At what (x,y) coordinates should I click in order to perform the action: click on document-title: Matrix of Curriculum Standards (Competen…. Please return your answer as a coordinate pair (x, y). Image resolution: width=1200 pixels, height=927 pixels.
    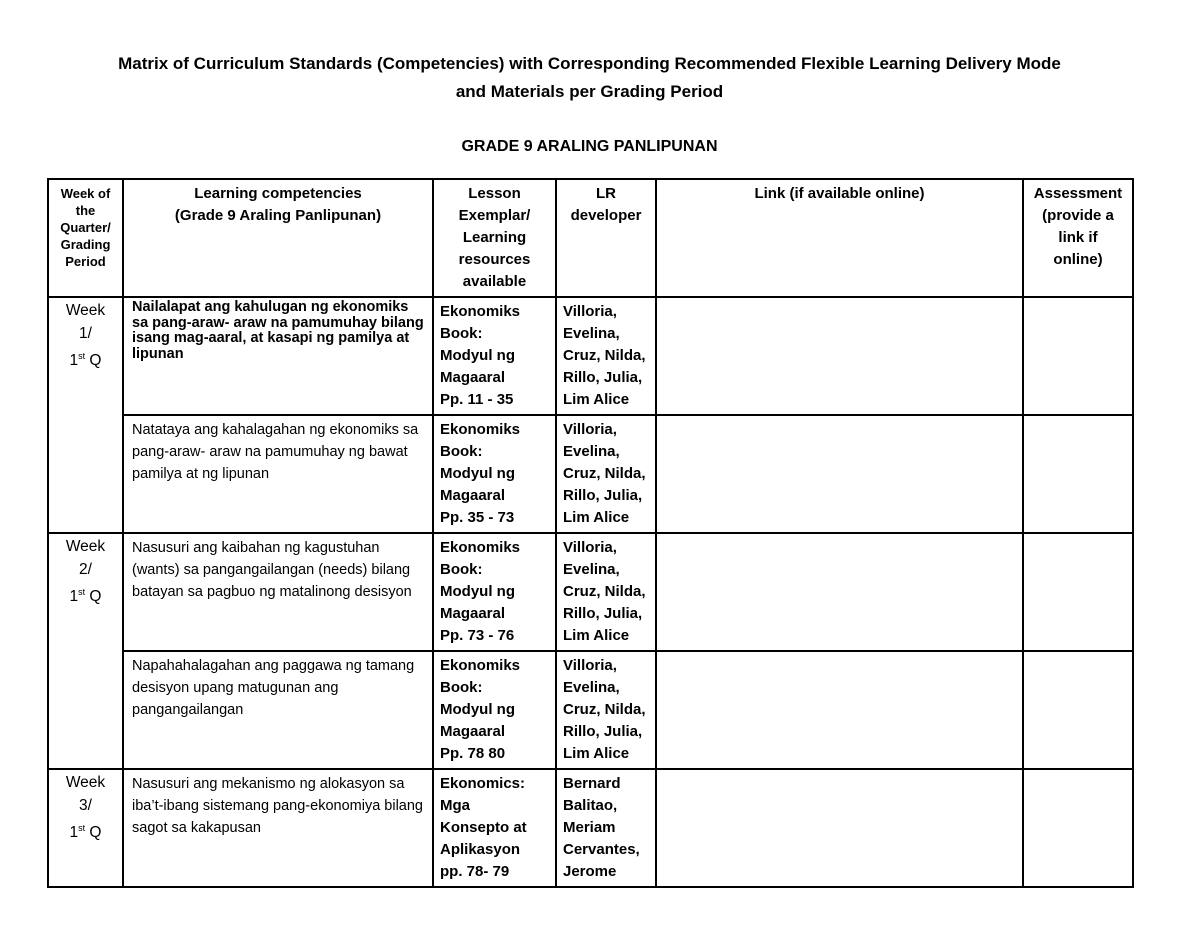
    Looking at the image, I should click on (589, 78).